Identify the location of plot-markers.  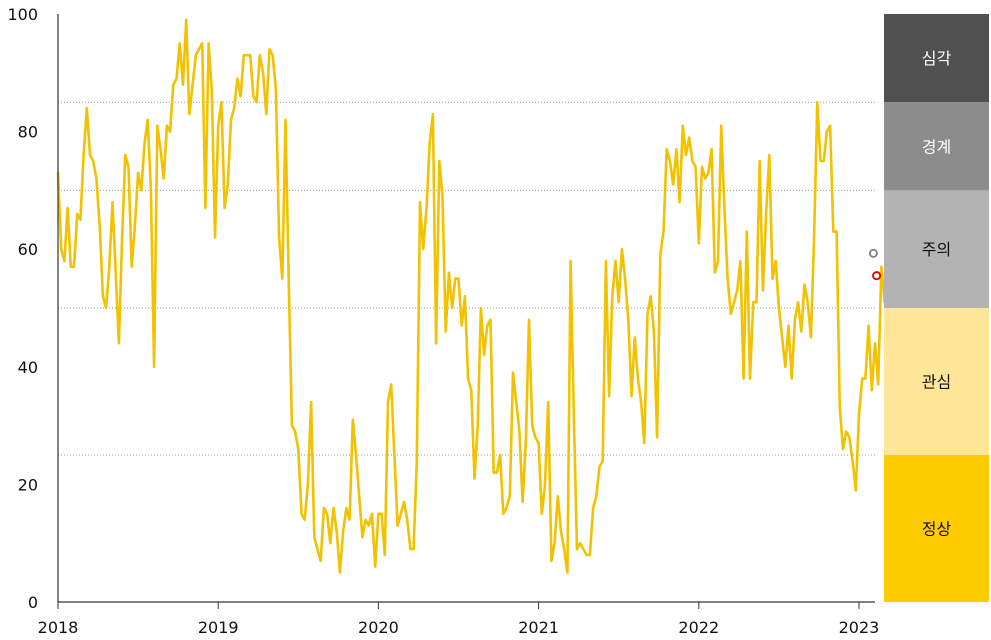
(875, 264).